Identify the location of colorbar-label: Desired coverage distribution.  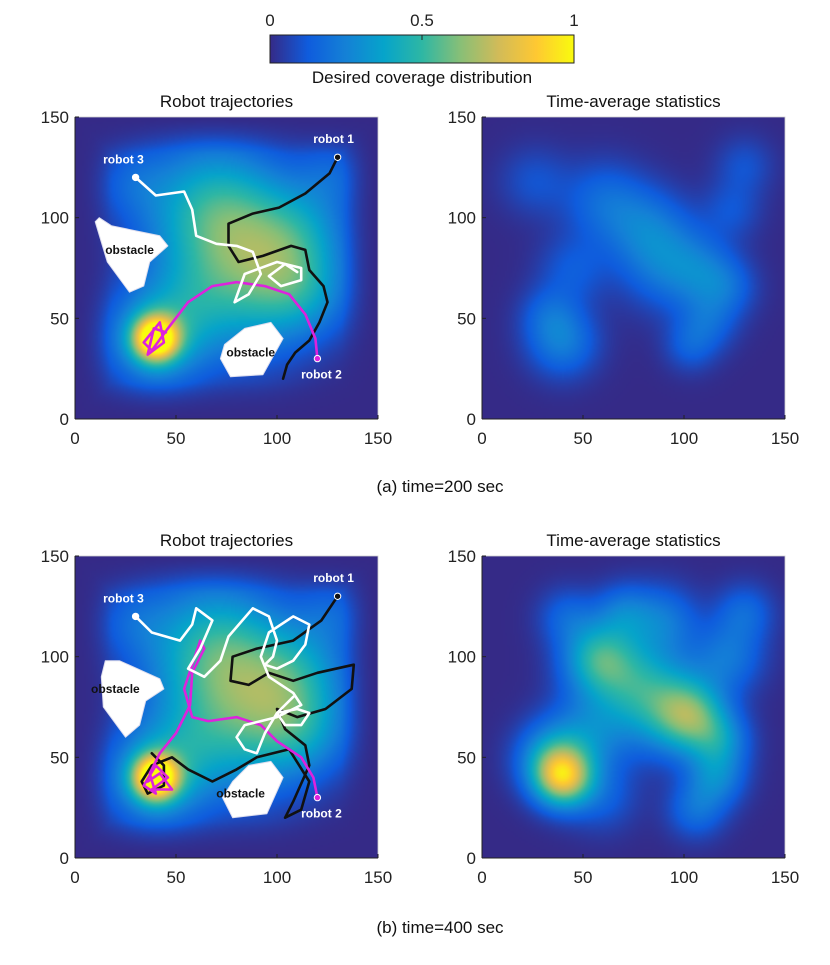
(422, 77).